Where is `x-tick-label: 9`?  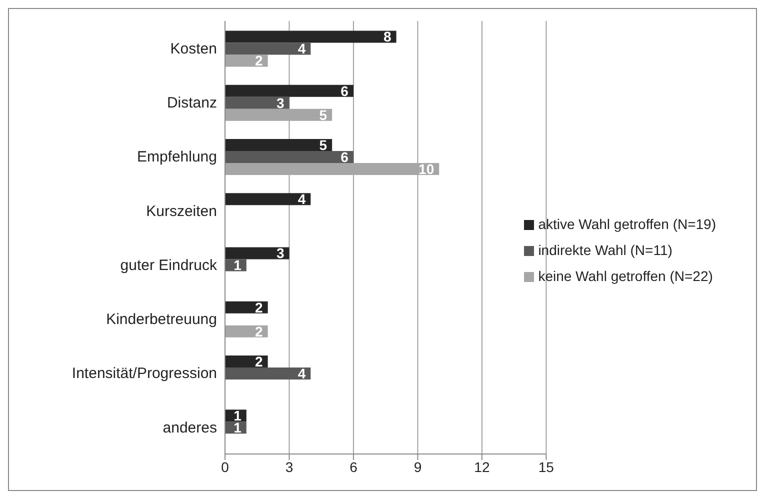
x-tick-label: 9 is located at coordinates (418, 466).